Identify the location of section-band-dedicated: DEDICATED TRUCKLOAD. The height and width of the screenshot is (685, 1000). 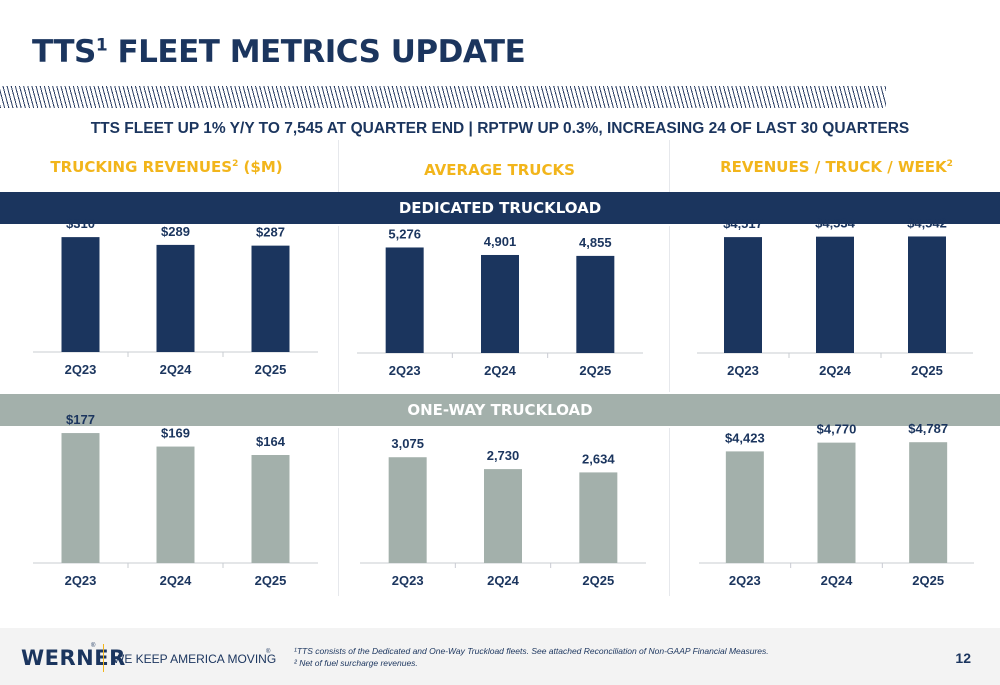
(500, 208).